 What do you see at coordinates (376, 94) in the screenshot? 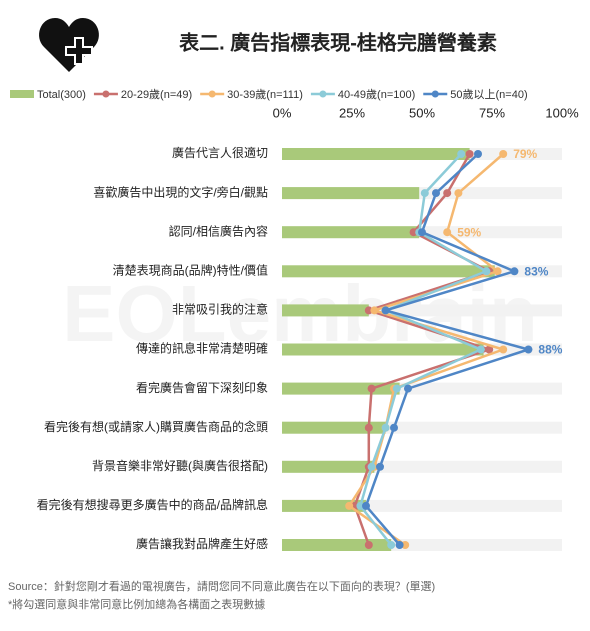
I see `legend-label: 40-49歲(n=100)` at bounding box center [376, 94].